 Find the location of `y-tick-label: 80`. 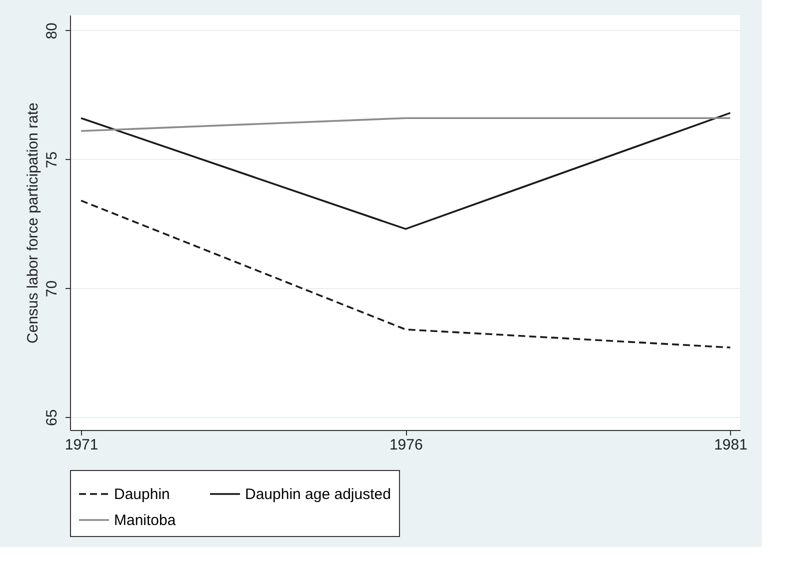

y-tick-label: 80 is located at coordinates (52, 31).